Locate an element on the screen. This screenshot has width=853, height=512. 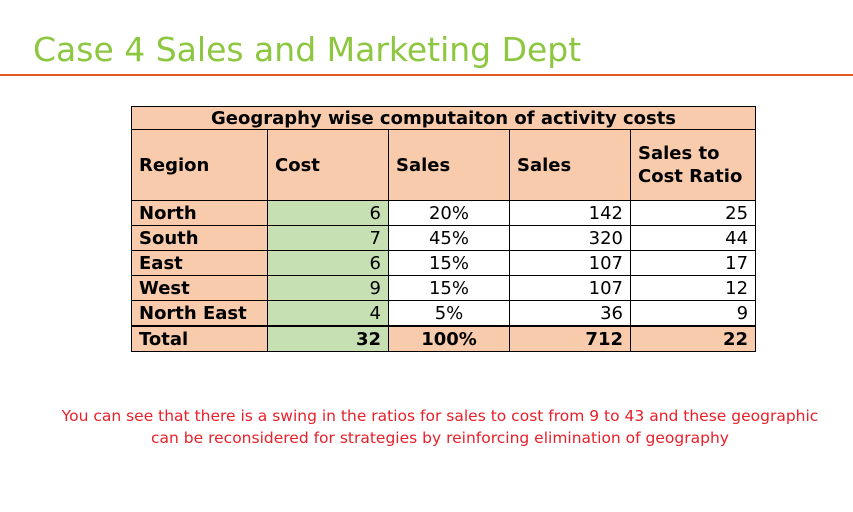
sales-cell: 320 is located at coordinates (570, 238).